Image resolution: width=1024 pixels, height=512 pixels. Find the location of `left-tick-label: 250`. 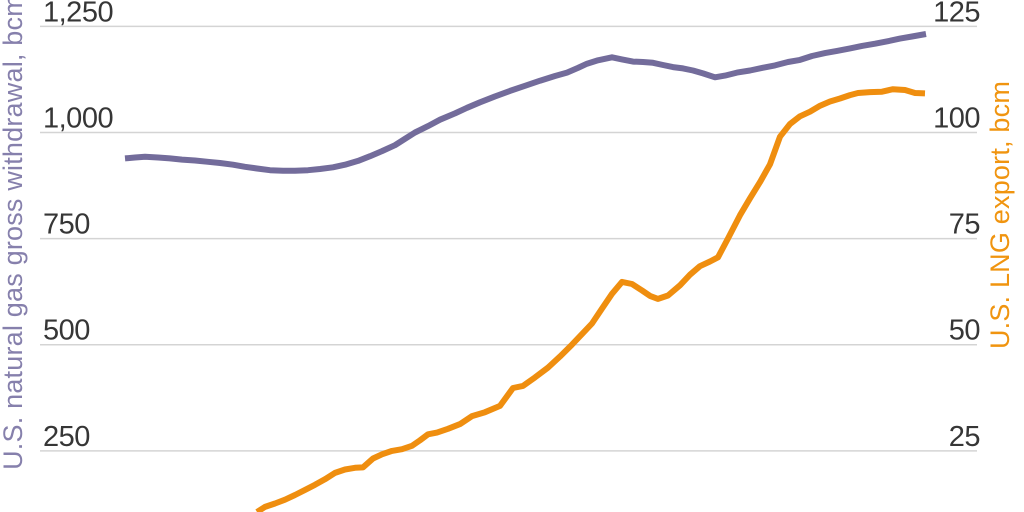

left-tick-label: 250 is located at coordinates (66, 437).